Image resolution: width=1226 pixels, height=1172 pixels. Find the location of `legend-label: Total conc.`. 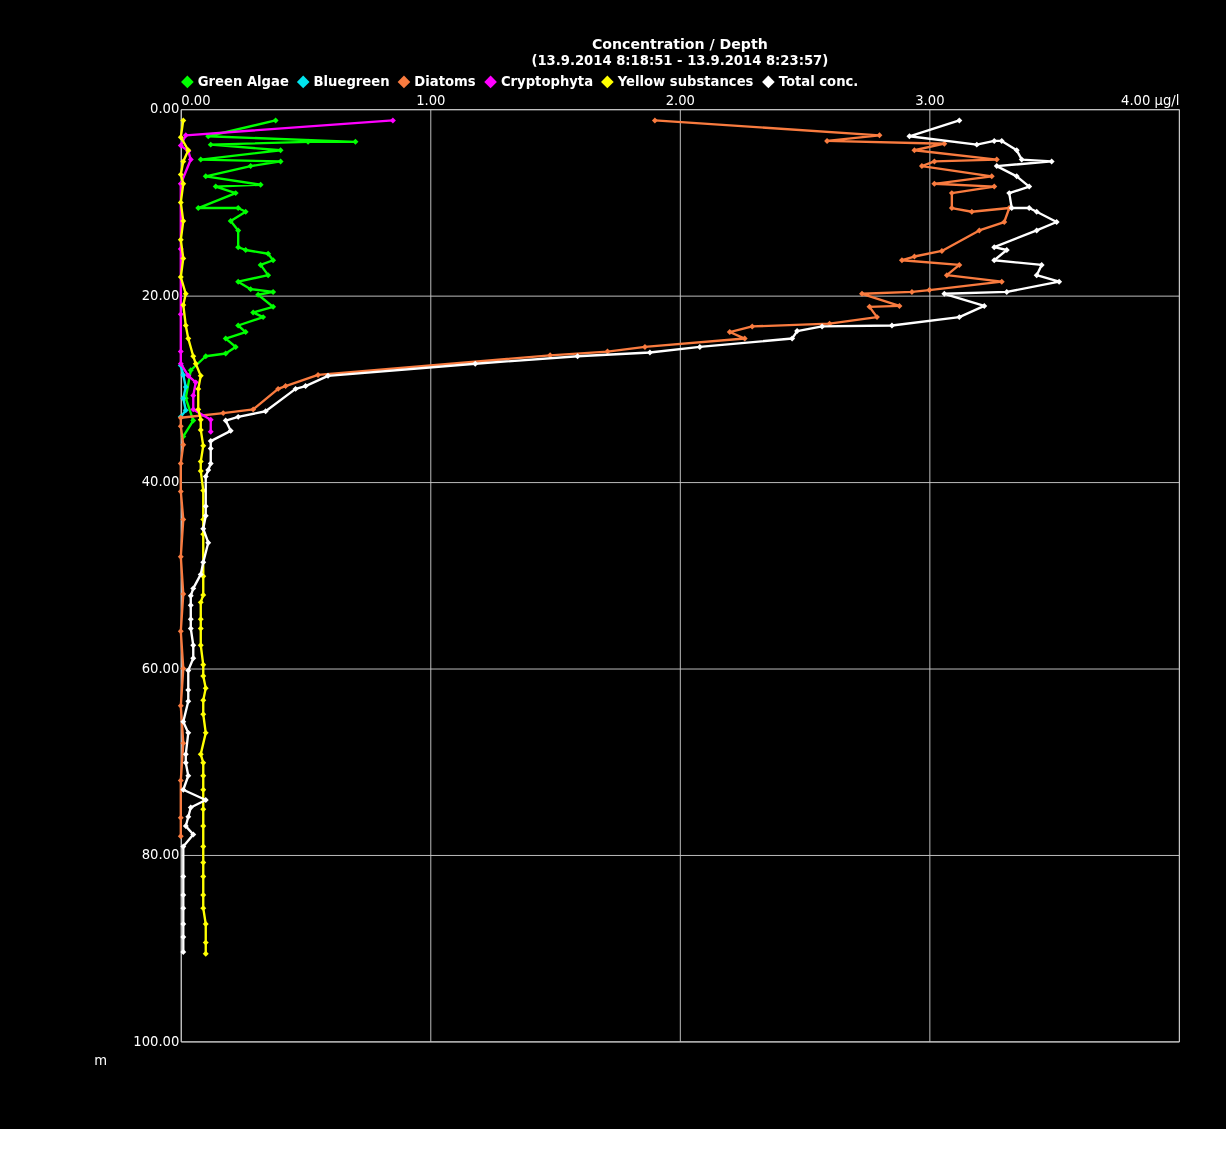

legend-label: Total conc. is located at coordinates (818, 81).